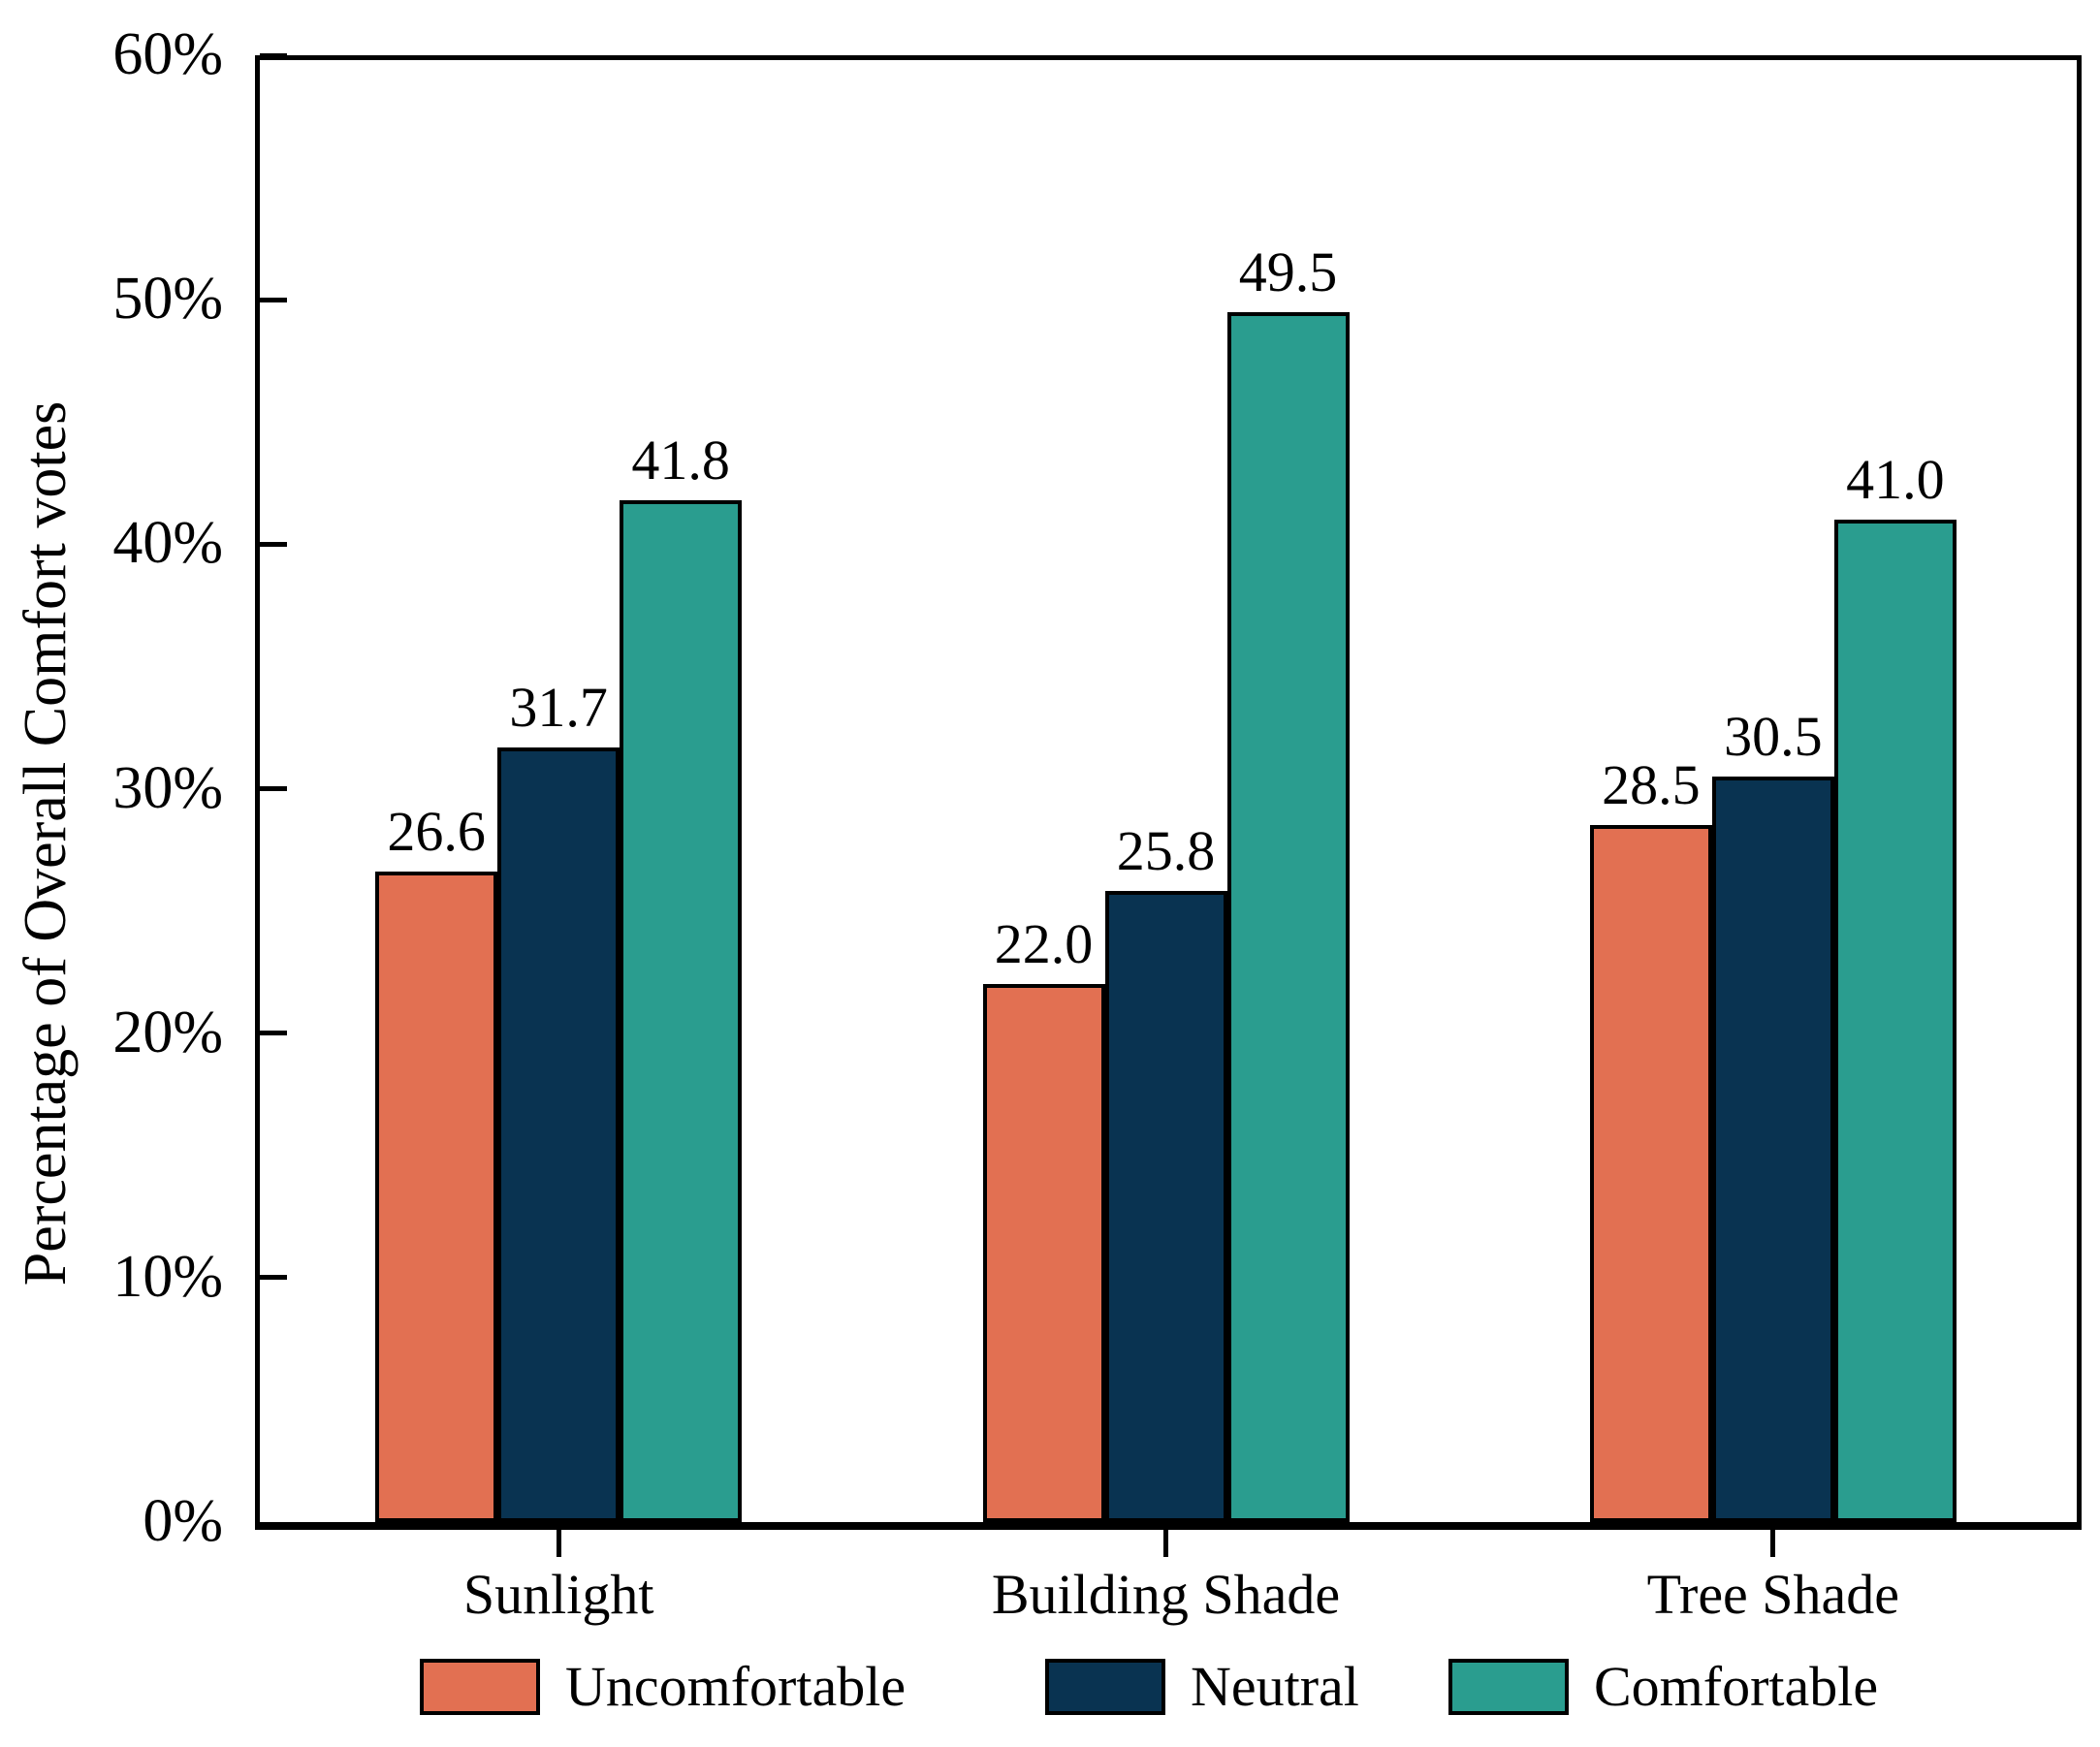  I want to click on bar-value-label: 41.8, so click(680, 460).